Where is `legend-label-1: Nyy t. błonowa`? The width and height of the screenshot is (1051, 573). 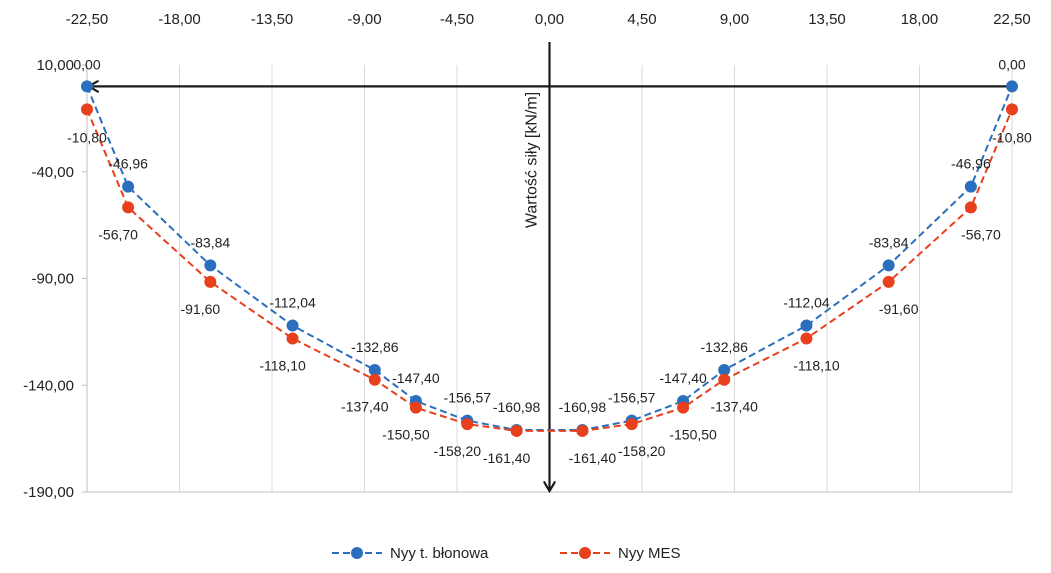
legend-label-1: Nyy t. błonowa is located at coordinates (439, 553).